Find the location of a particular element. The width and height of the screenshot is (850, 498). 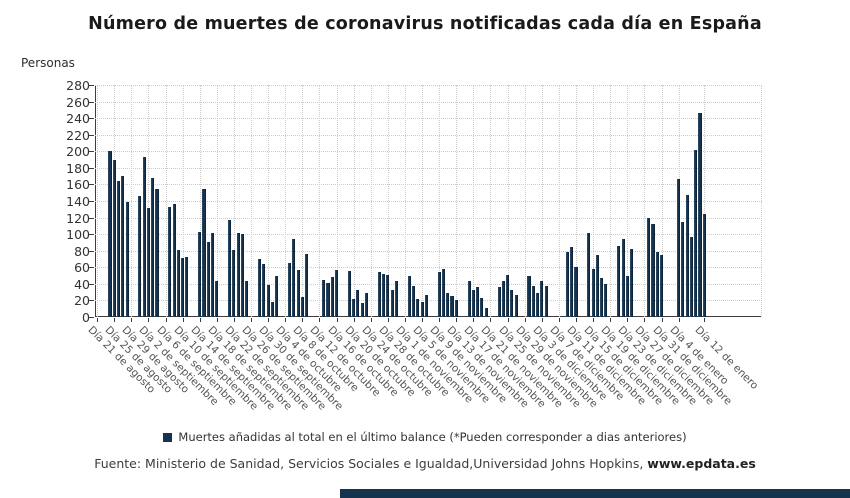

y-axis-tick-label: 120 is located at coordinates (78, 218).